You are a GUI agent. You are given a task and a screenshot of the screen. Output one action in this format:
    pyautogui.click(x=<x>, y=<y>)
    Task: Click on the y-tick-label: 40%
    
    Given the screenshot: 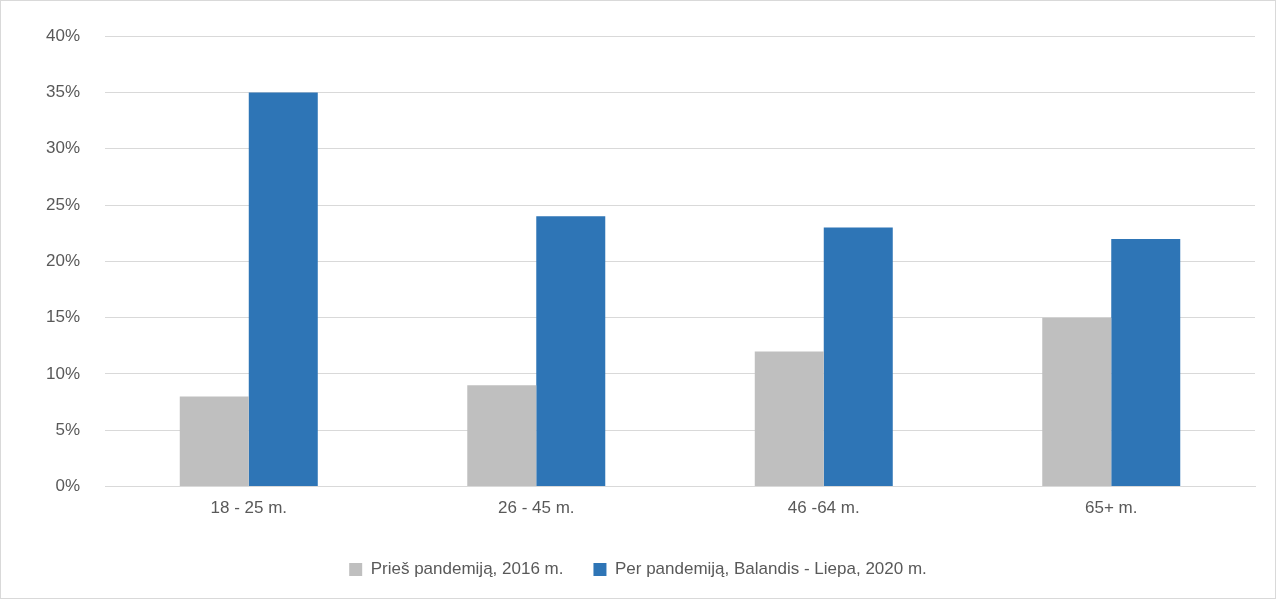 What is the action you would take?
    pyautogui.click(x=63, y=35)
    